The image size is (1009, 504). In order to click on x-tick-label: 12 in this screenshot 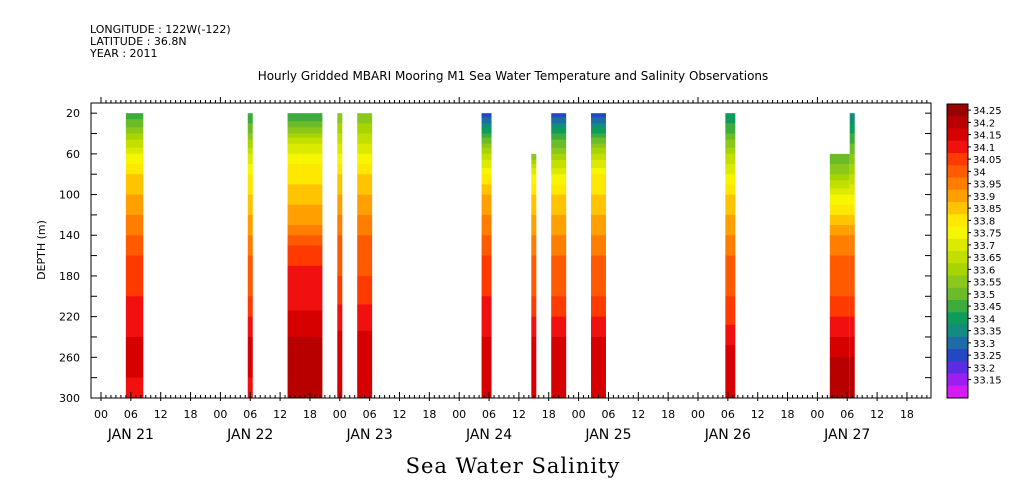, I will do `click(758, 414)`.